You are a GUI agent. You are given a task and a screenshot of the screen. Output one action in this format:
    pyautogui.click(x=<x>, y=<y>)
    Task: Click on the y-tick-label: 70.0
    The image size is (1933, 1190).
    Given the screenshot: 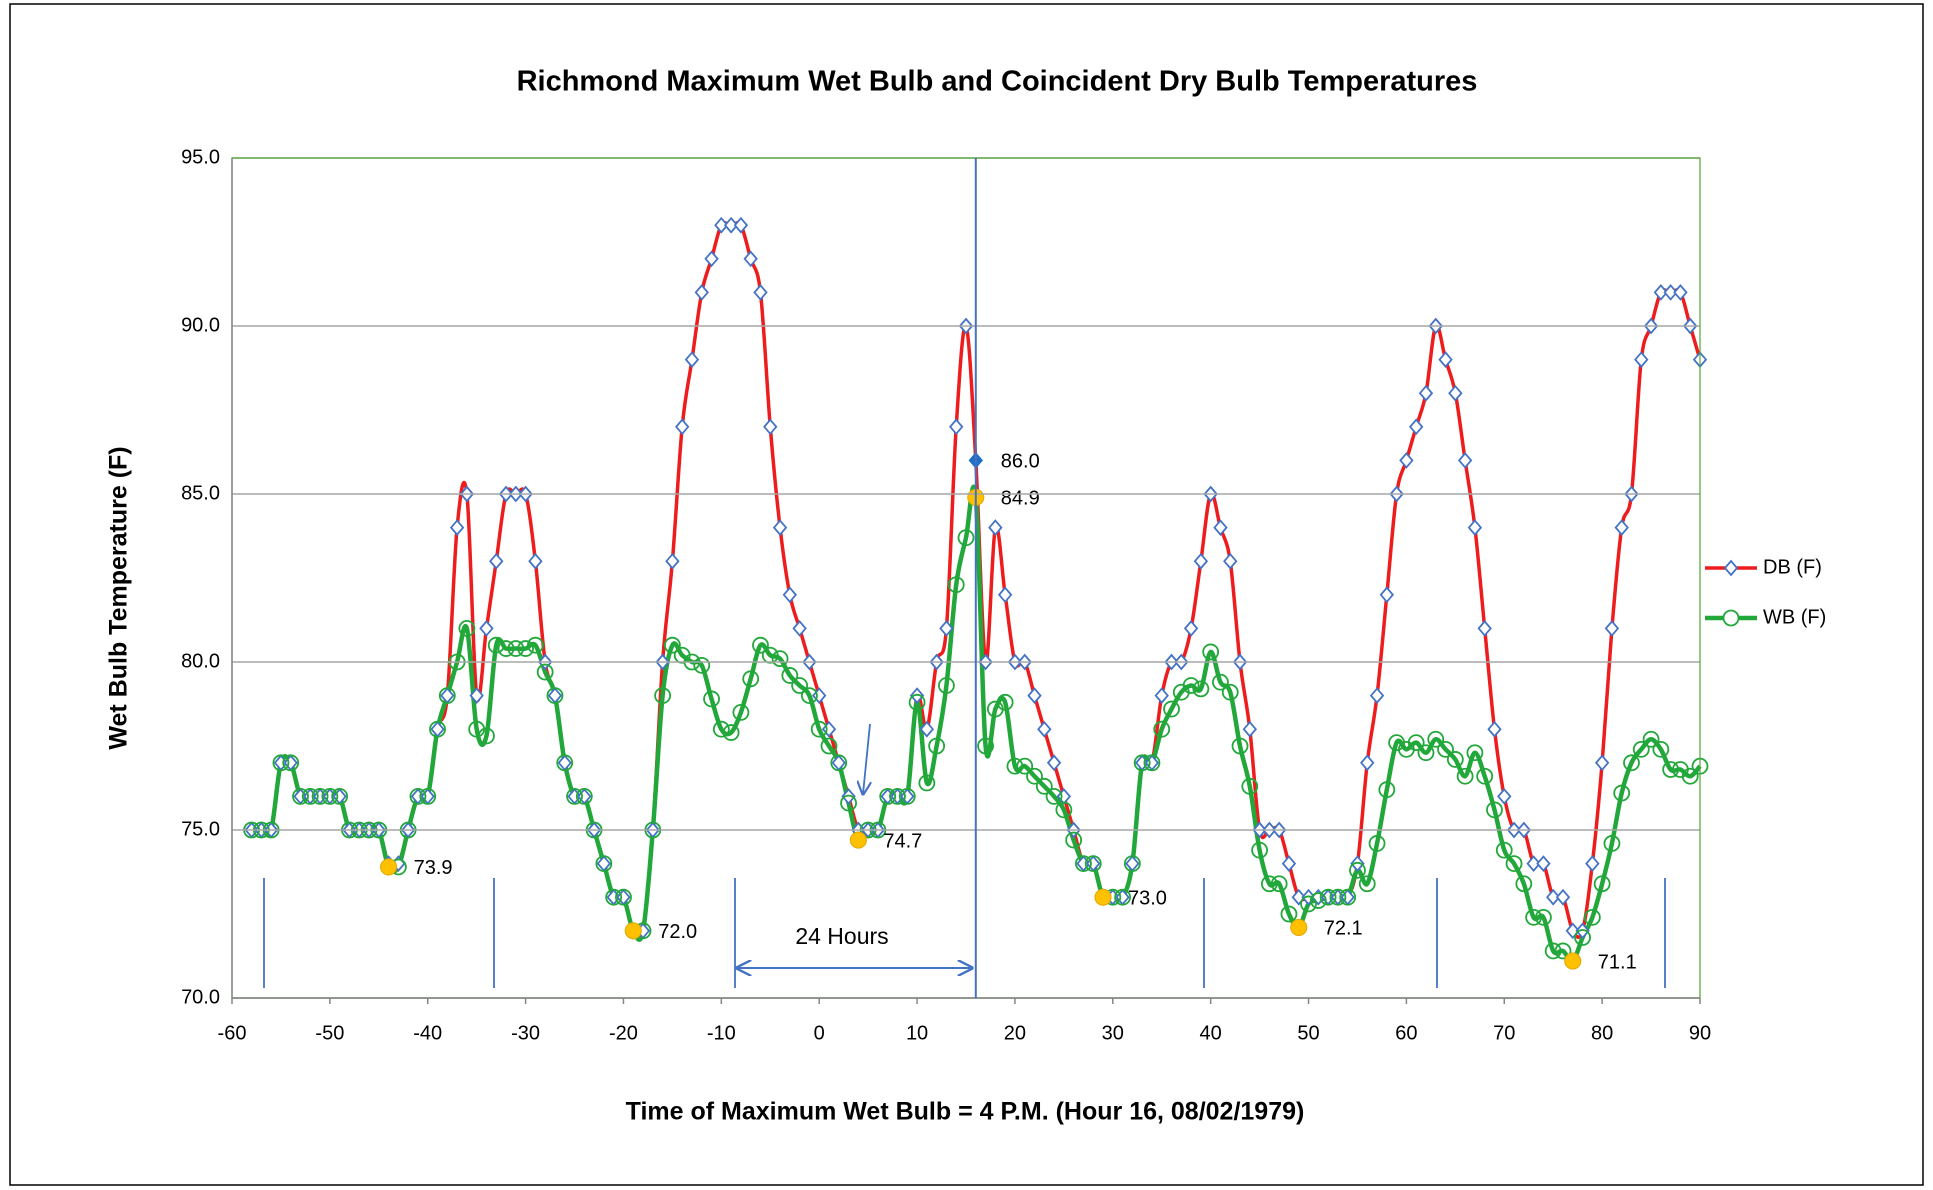 What is the action you would take?
    pyautogui.click(x=200, y=997)
    